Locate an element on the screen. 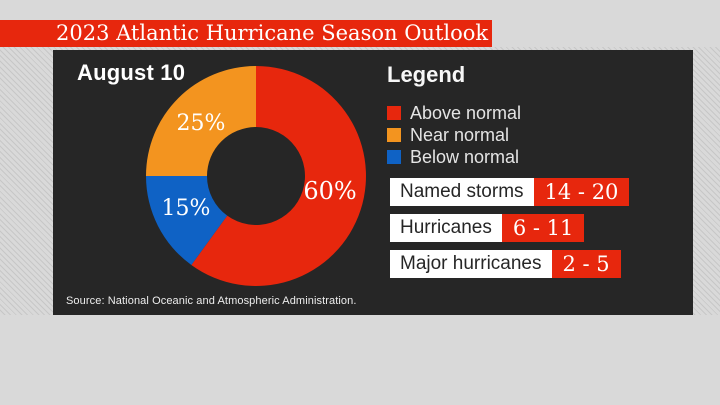  date-annotation: August 10 is located at coordinates (131, 72).